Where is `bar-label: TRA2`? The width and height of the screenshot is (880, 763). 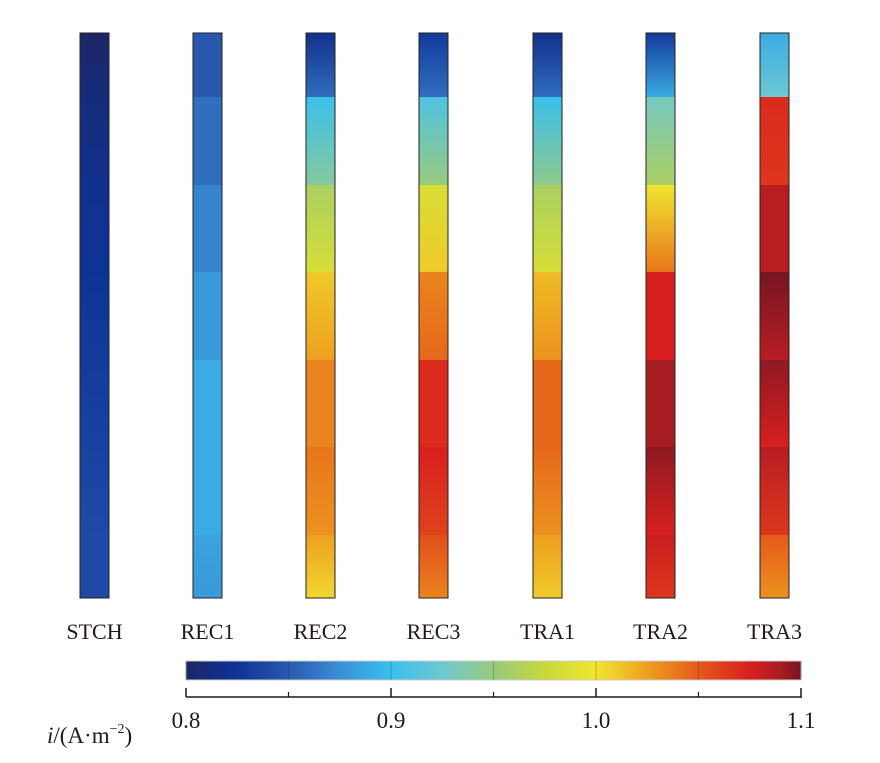
bar-label: TRA2 is located at coordinates (660, 631).